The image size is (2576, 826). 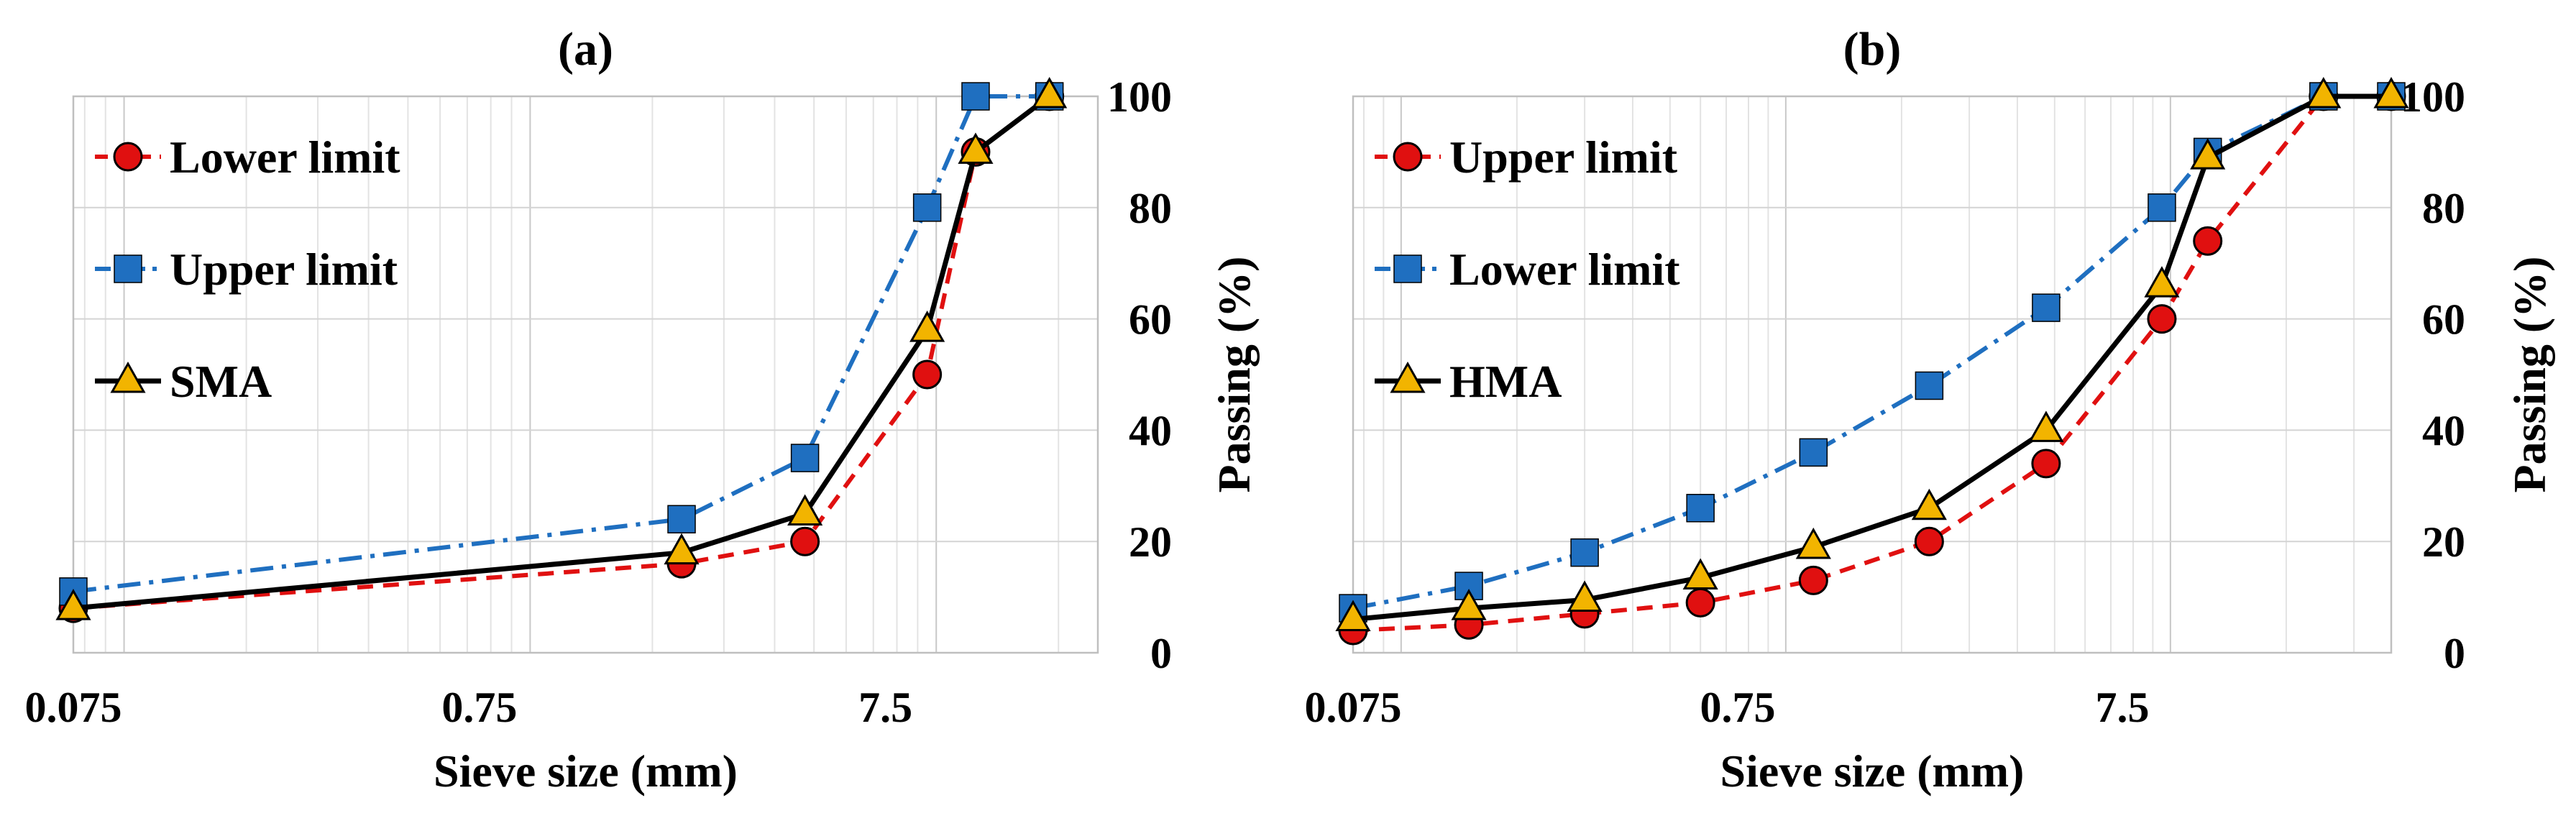 What do you see at coordinates (585, 49) in the screenshot?
I see `chart-title: (a)` at bounding box center [585, 49].